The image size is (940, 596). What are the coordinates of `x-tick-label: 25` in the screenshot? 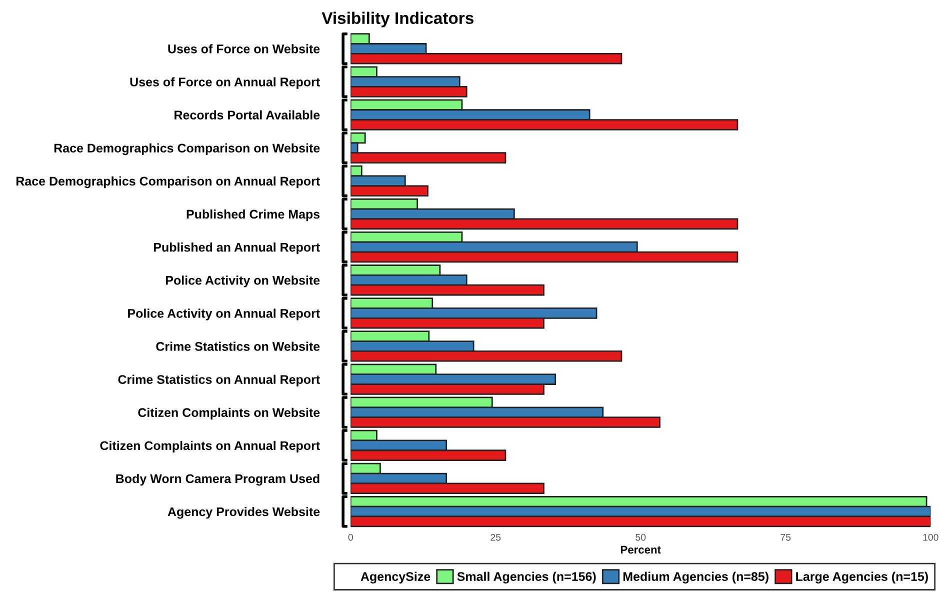 It's located at (495, 537).